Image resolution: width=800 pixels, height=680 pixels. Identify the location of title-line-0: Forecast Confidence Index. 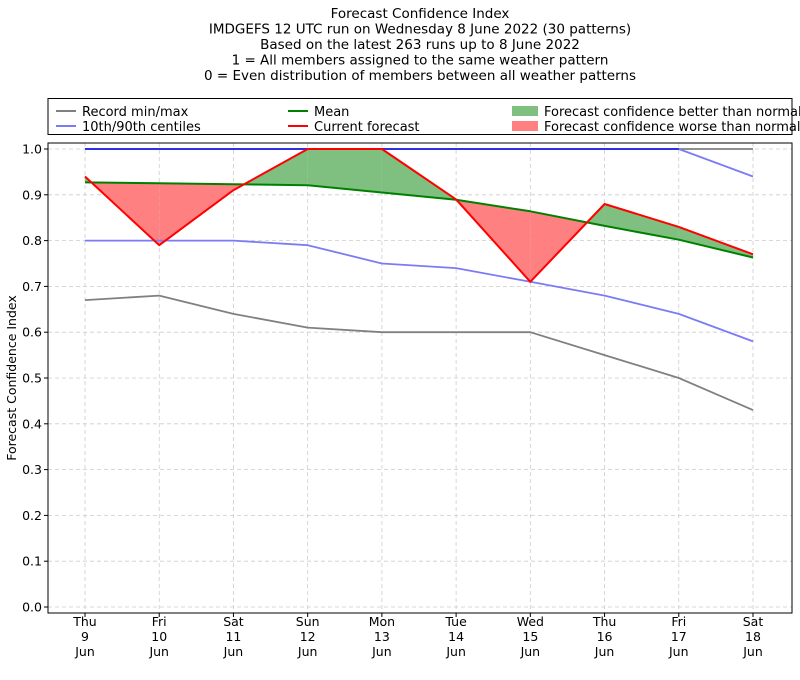
(420, 14).